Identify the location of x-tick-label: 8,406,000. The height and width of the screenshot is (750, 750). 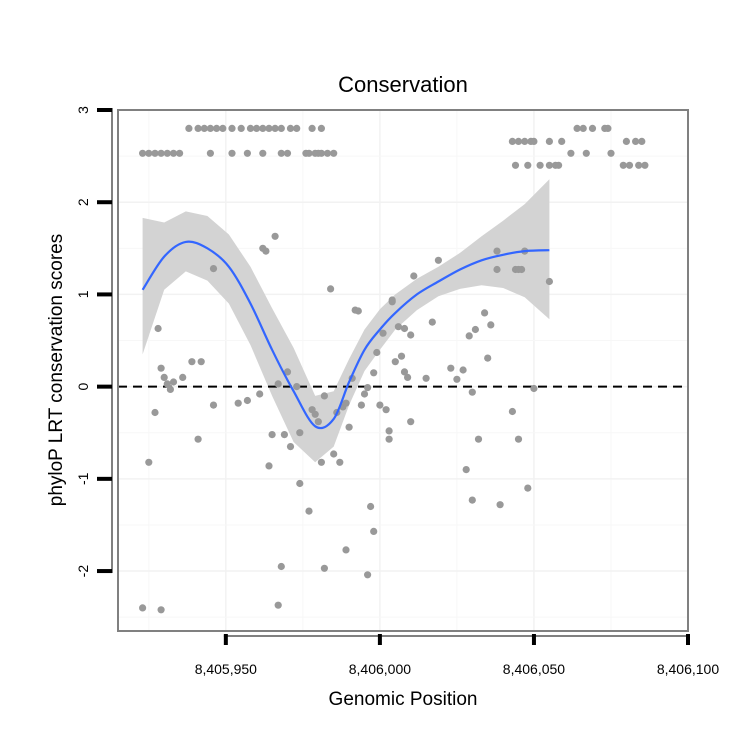
(380, 669).